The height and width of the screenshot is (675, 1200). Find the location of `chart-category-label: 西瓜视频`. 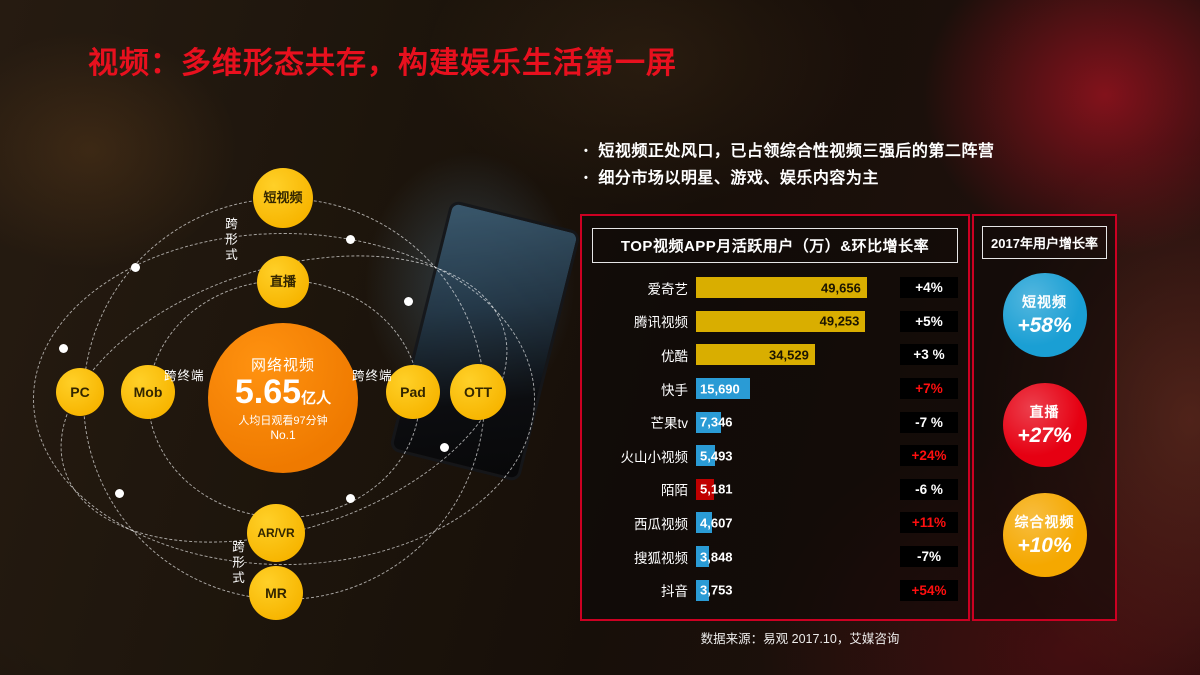

chart-category-label: 西瓜视频 is located at coordinates (661, 524).